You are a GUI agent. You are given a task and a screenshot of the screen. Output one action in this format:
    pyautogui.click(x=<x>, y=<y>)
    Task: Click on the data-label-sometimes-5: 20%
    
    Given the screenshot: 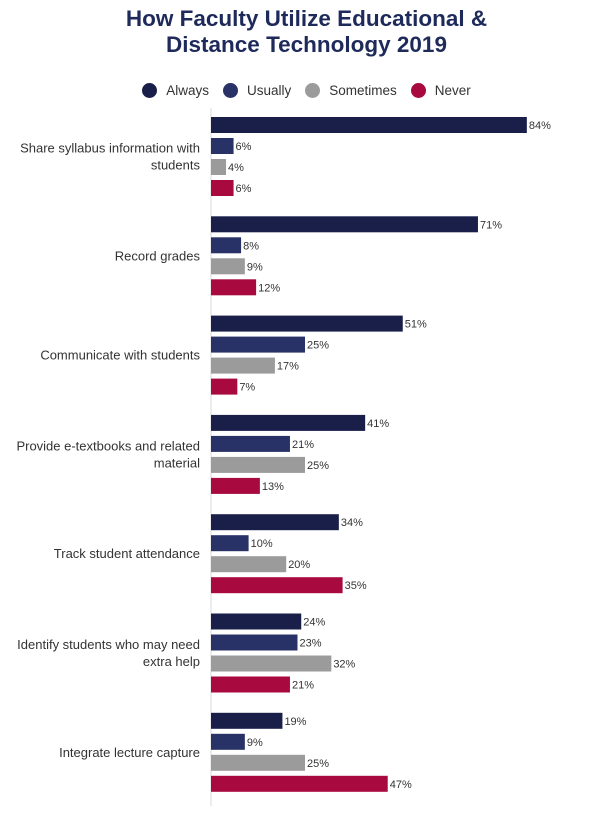 What is the action you would take?
    pyautogui.click(x=299, y=565)
    